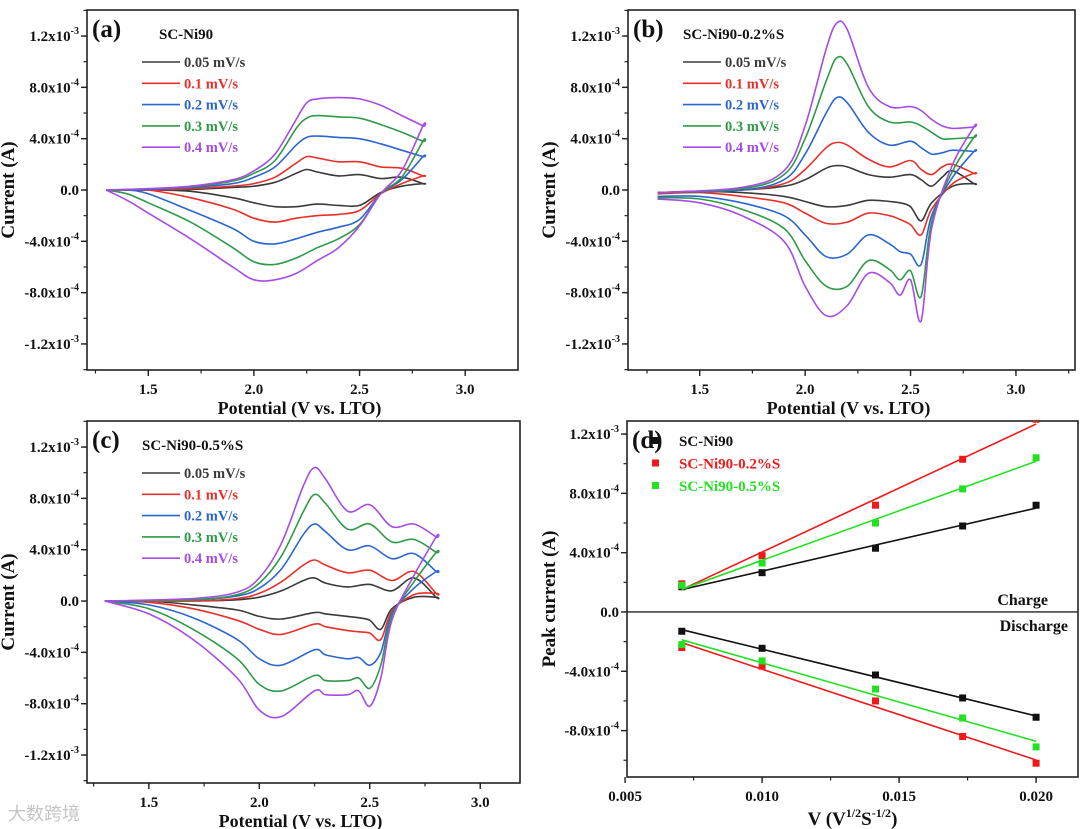 This screenshot has width=1080, height=829. Describe the element at coordinates (1034, 626) in the screenshot. I see `discharge-annotation: Discharge` at that location.